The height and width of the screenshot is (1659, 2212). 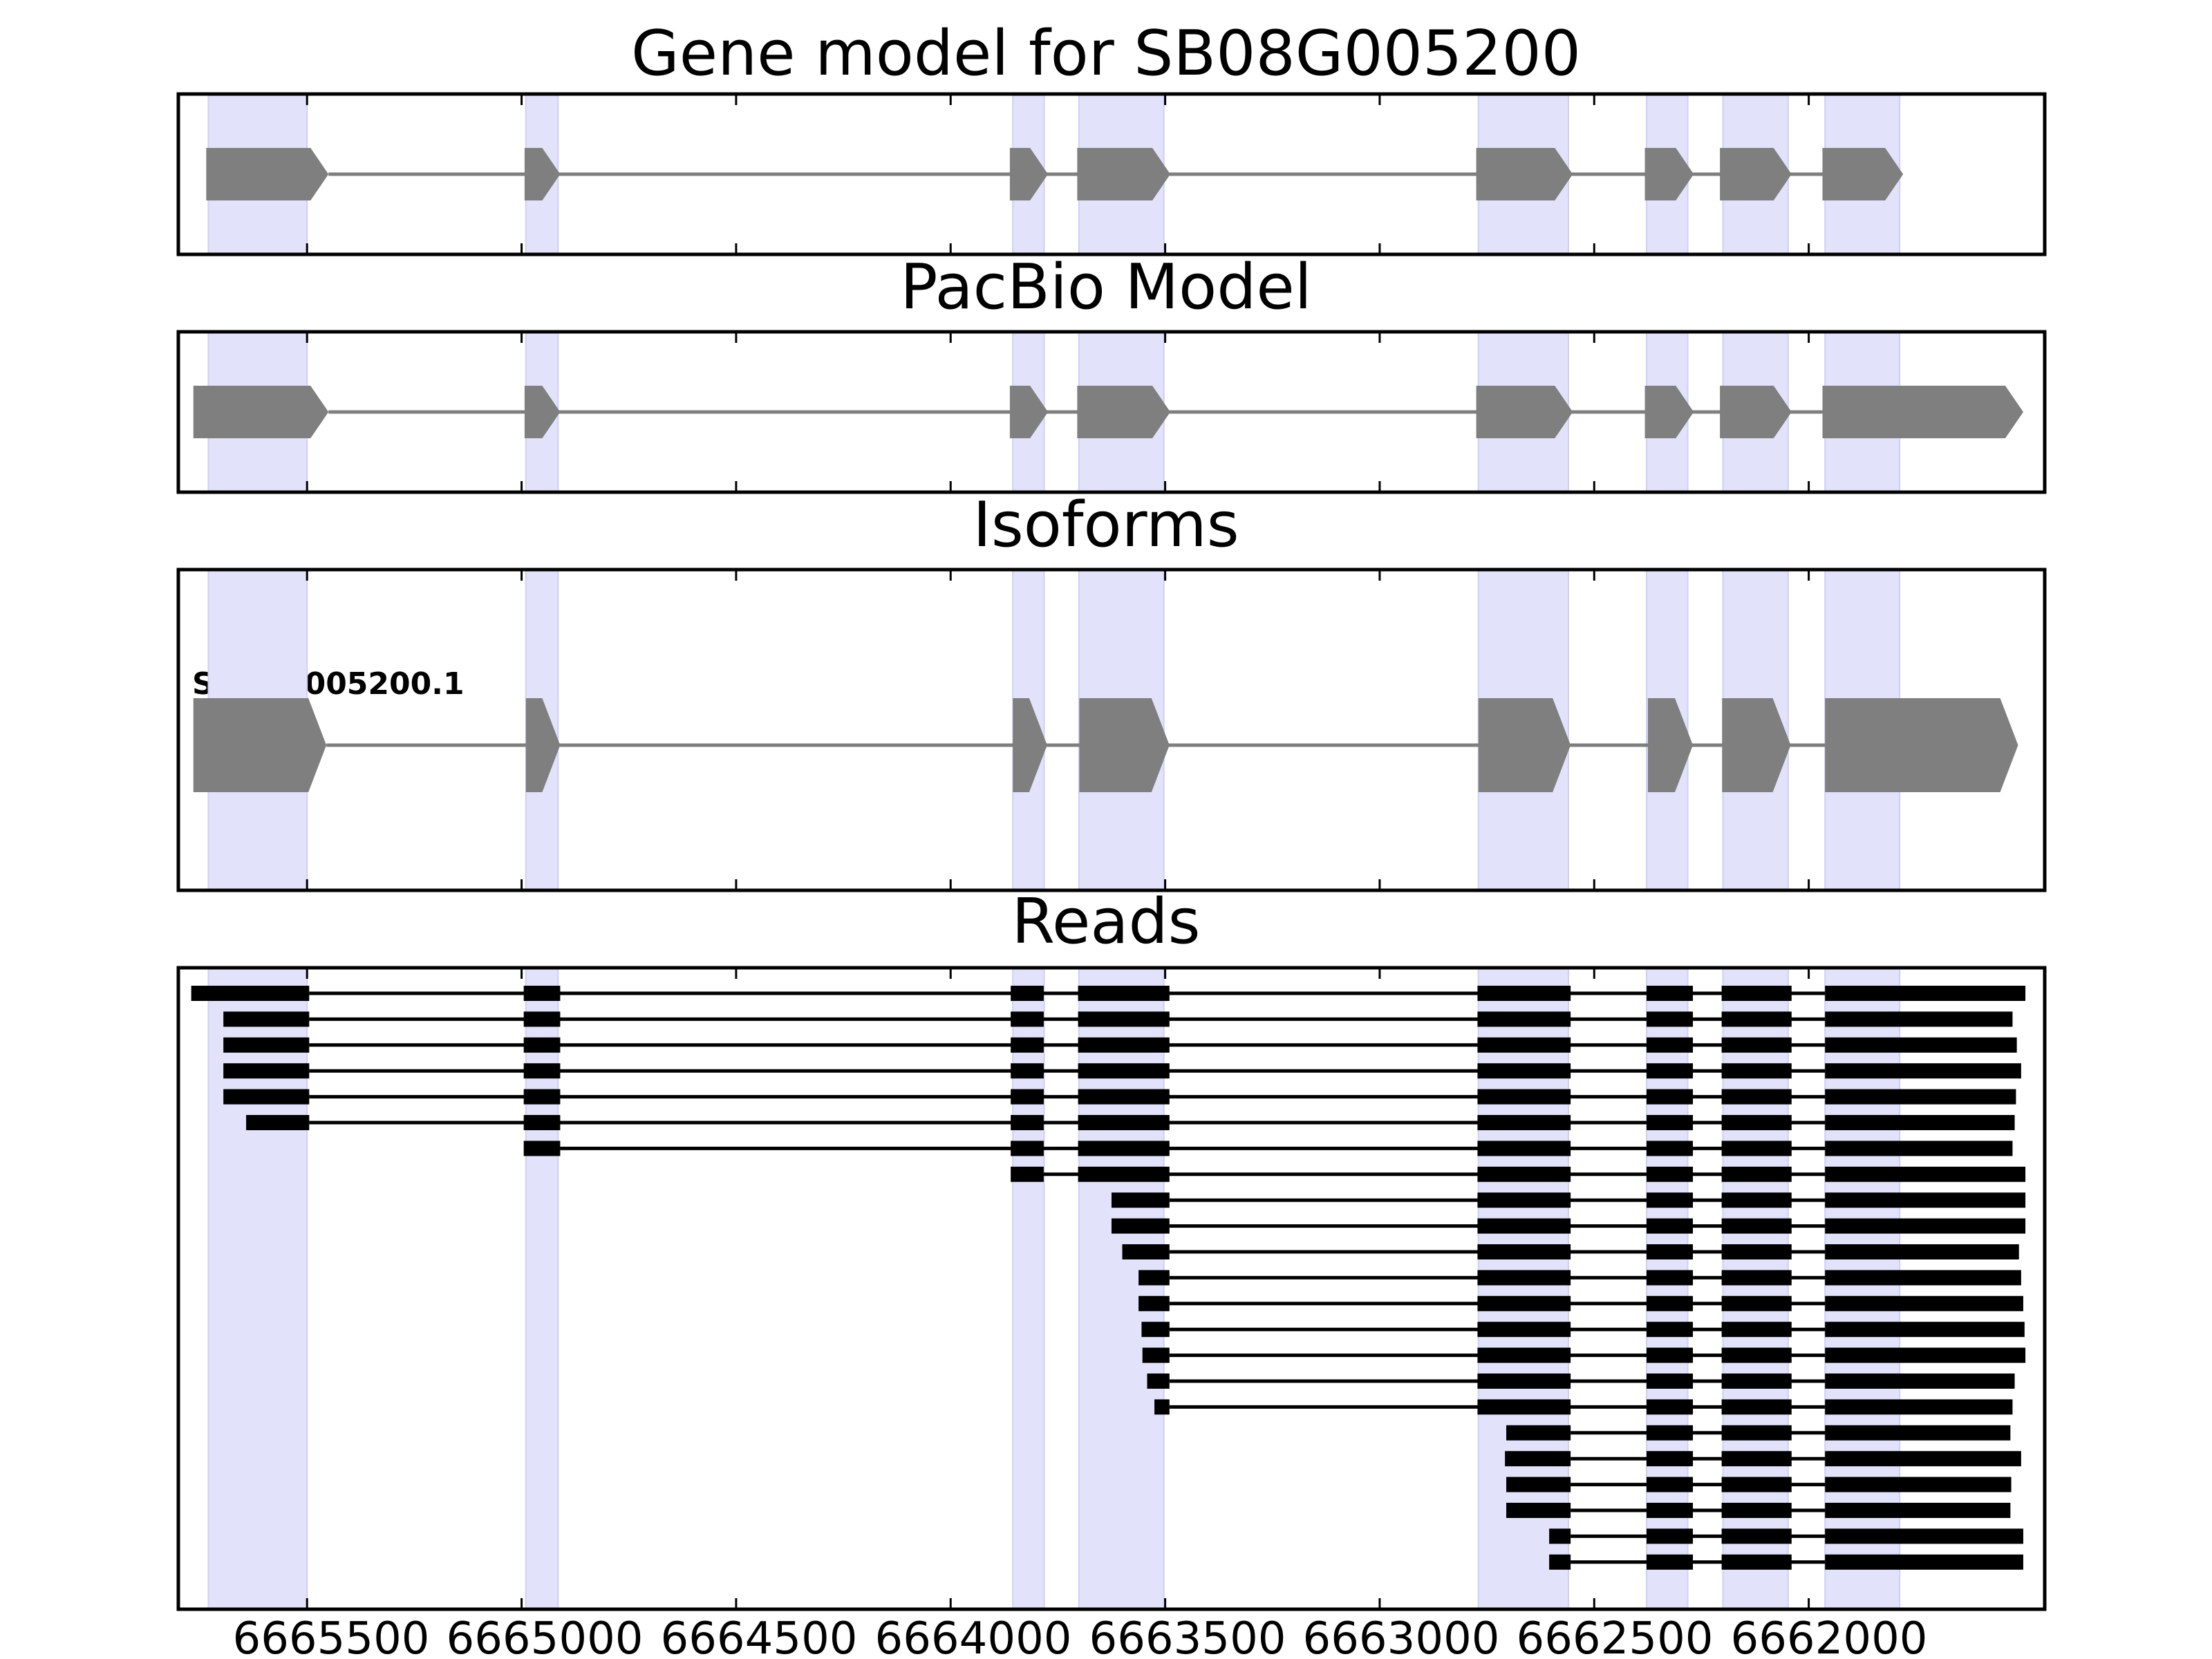 I want to click on x-tick-label: 6664500, so click(x=758, y=1636).